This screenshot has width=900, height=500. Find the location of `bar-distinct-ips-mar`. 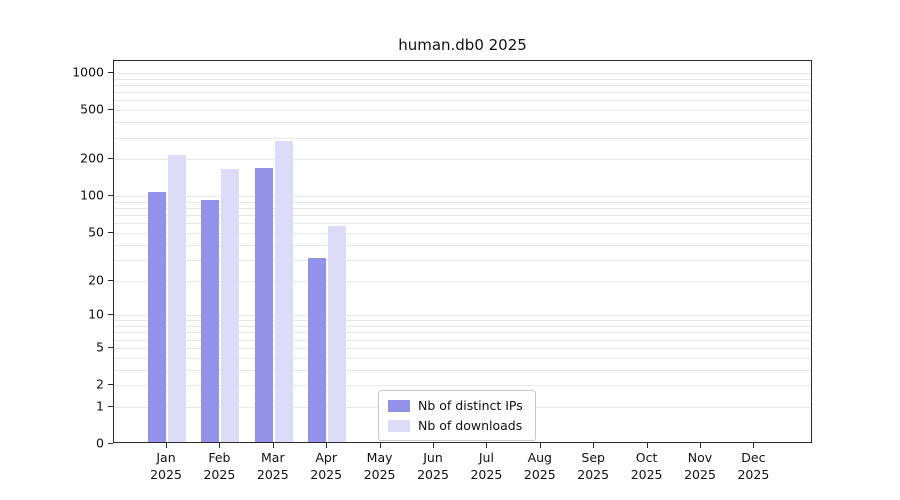

bar-distinct-ips-mar is located at coordinates (263, 304).